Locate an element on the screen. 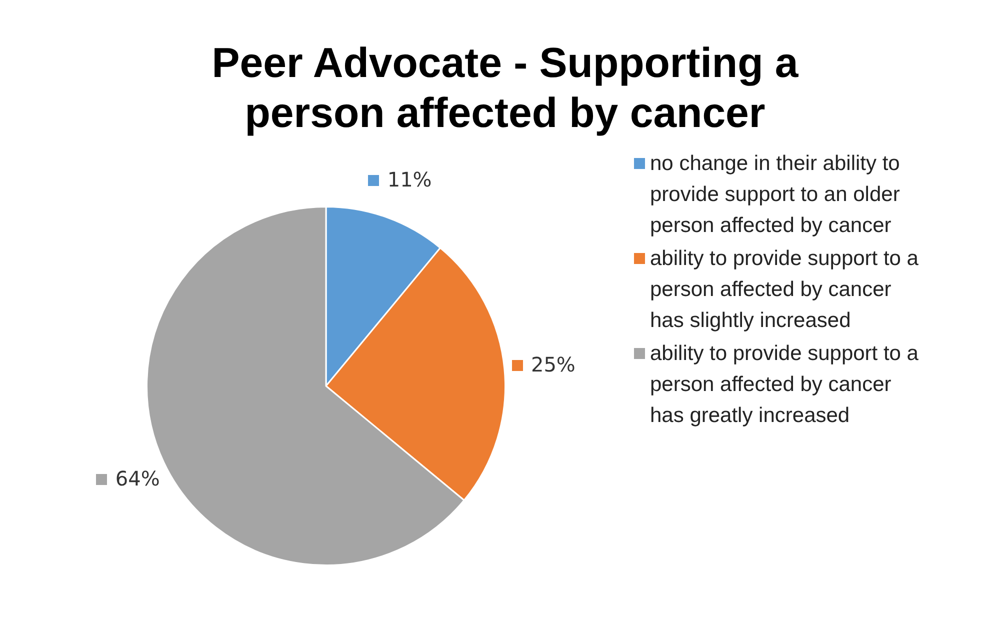 The width and height of the screenshot is (986, 618). data-label: 64% is located at coordinates (137, 478).